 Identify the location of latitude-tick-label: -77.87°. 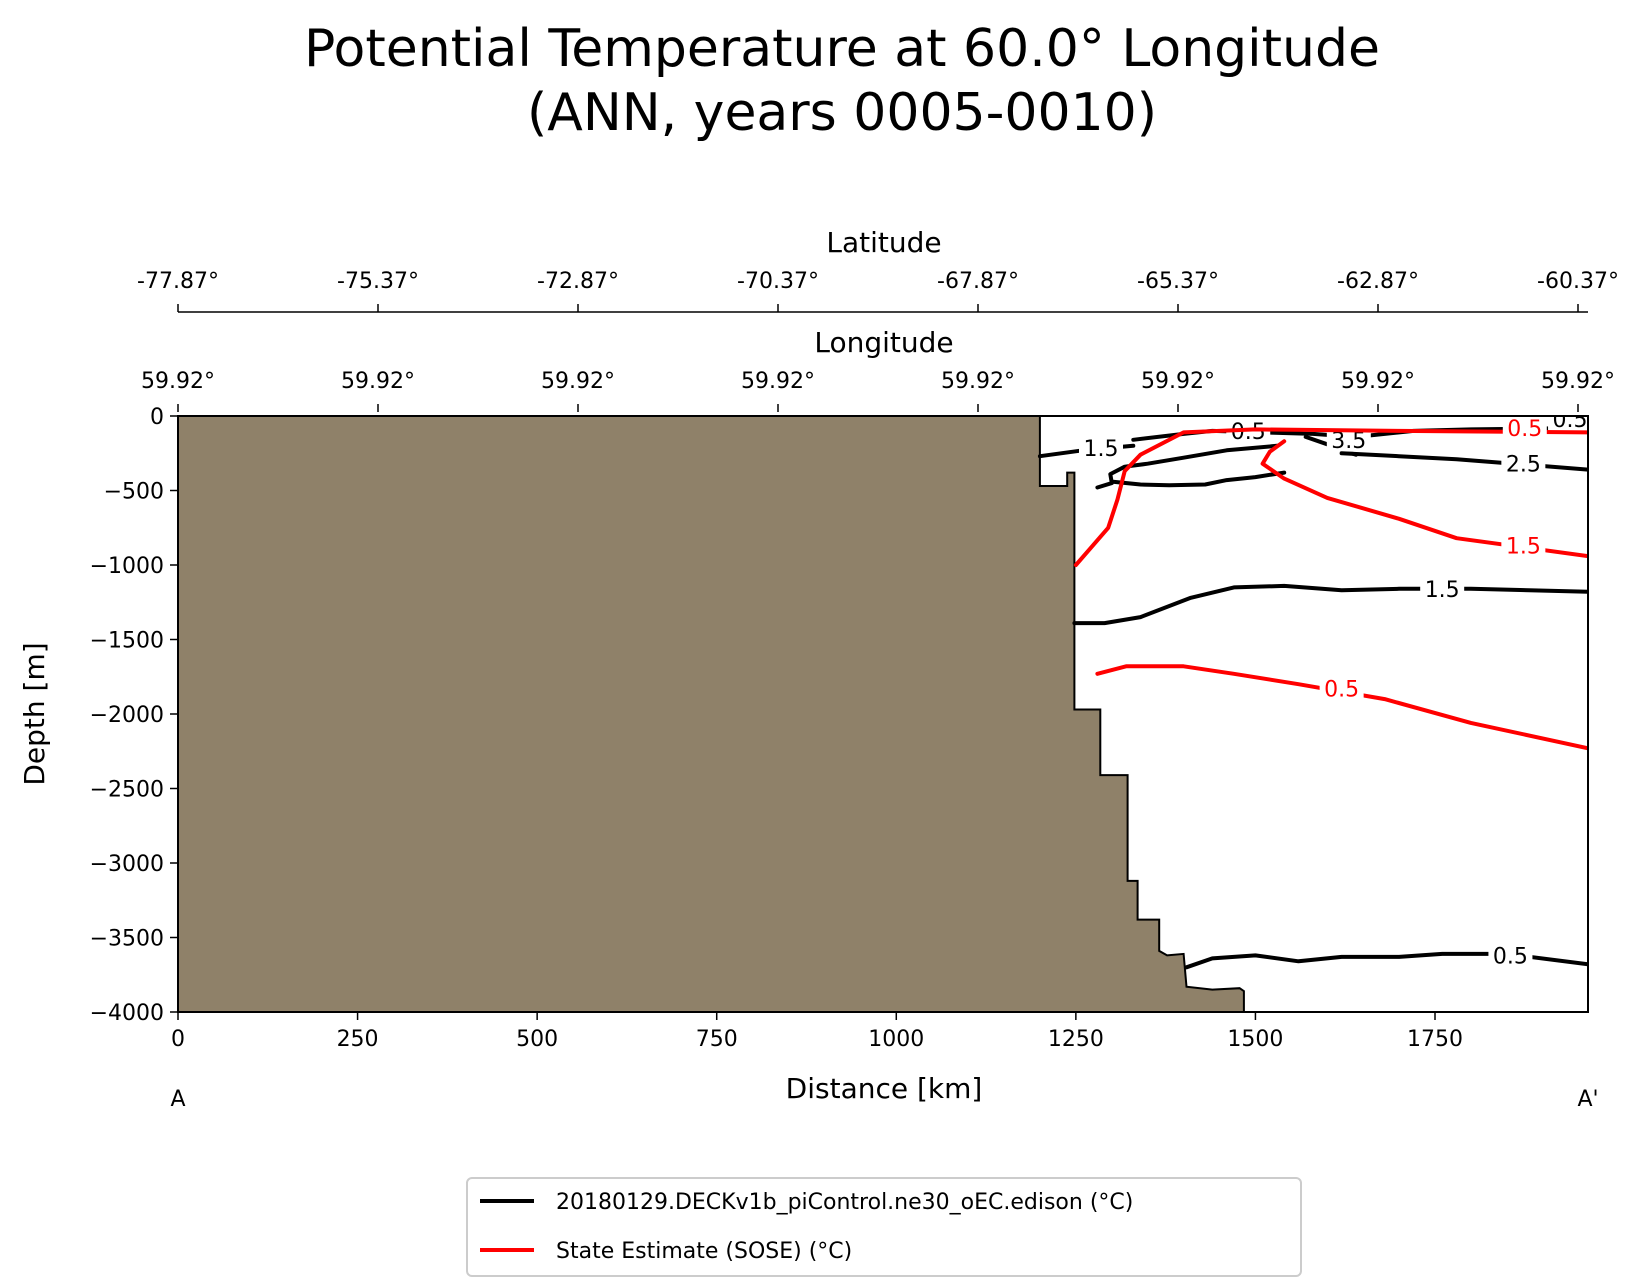
(178, 281).